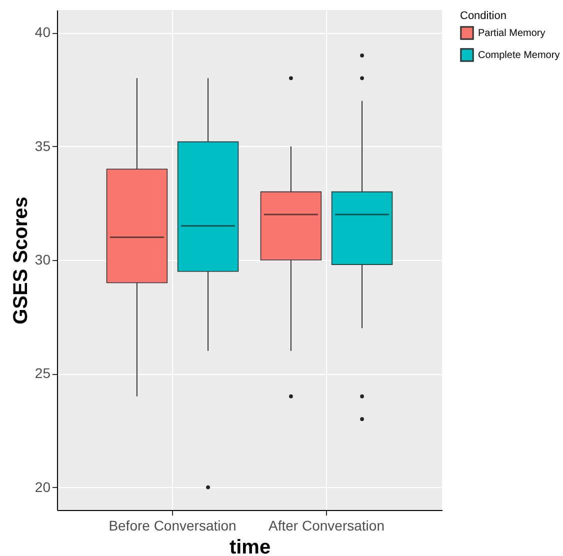 The width and height of the screenshot is (563, 556). Describe the element at coordinates (326, 526) in the screenshot. I see `x-tick-label: After Conversation` at that location.